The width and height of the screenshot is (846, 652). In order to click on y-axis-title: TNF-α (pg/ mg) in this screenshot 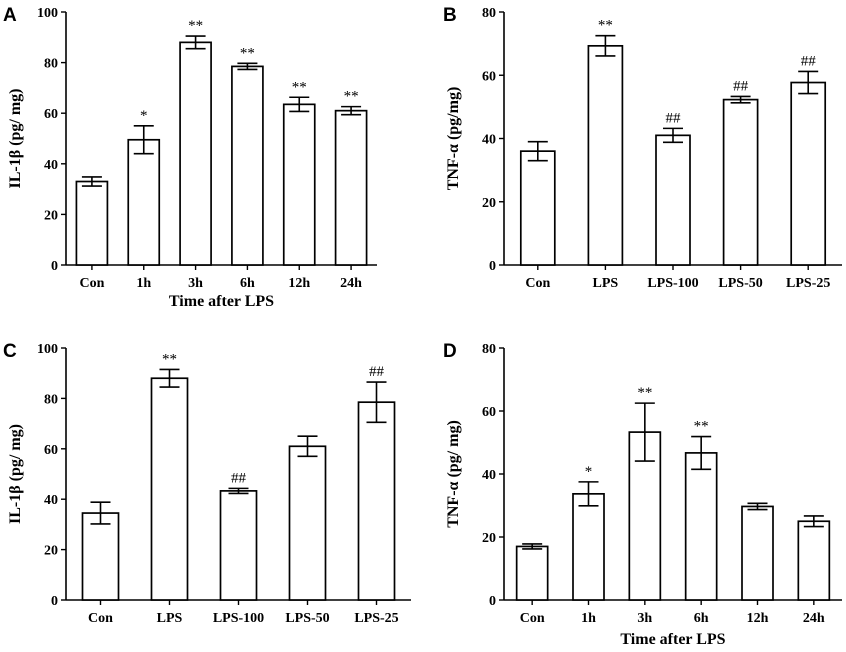, I will do `click(453, 474)`.